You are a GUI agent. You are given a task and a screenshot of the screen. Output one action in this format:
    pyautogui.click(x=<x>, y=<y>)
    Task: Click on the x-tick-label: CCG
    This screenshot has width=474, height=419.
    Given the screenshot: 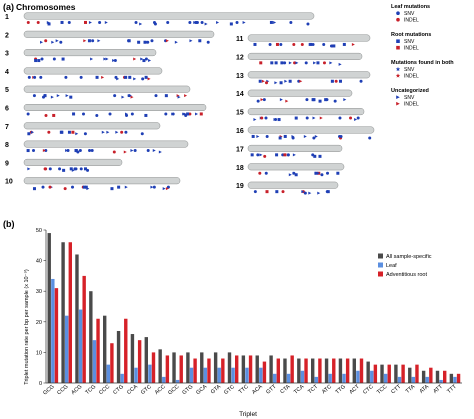 What is the action you would take?
    pyautogui.click(x=62, y=390)
    